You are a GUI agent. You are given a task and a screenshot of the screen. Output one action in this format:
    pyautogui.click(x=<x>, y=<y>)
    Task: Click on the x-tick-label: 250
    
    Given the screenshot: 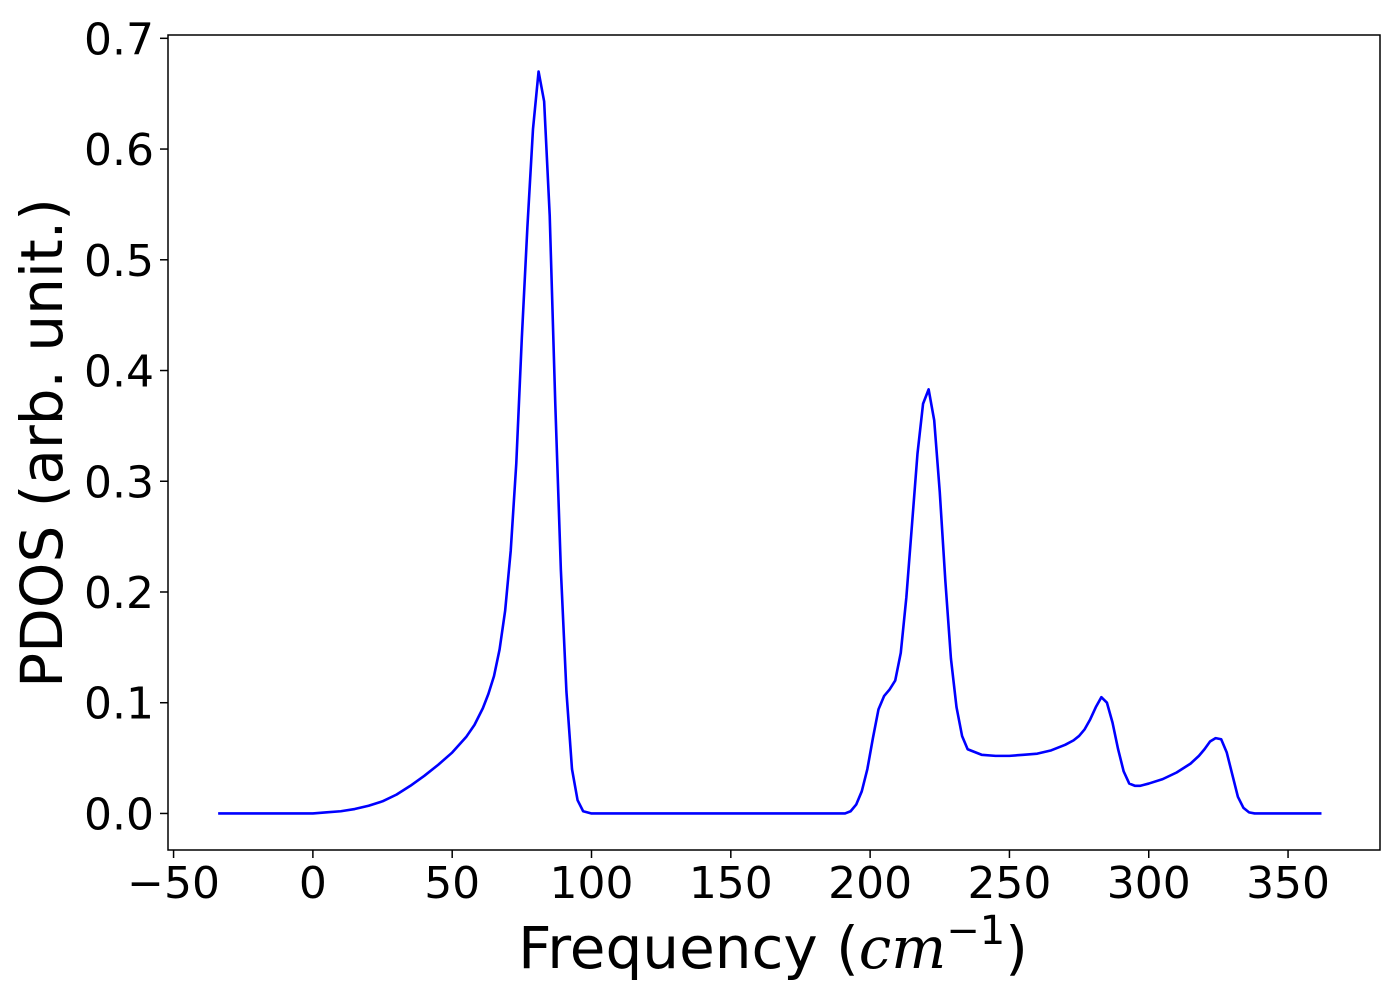 What is the action you would take?
    pyautogui.click(x=1009, y=883)
    